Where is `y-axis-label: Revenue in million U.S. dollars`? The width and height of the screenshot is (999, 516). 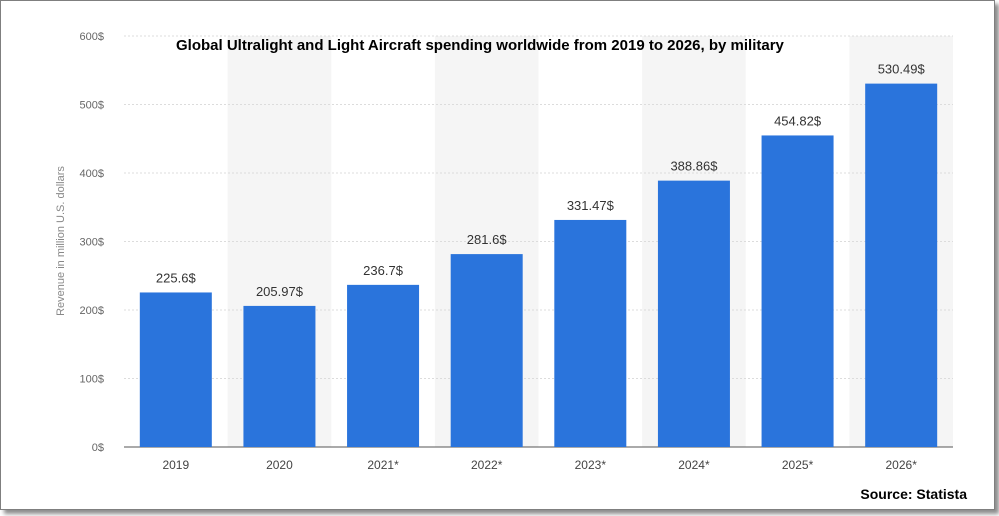 y-axis-label: Revenue in million U.S. dollars is located at coordinates (61, 241).